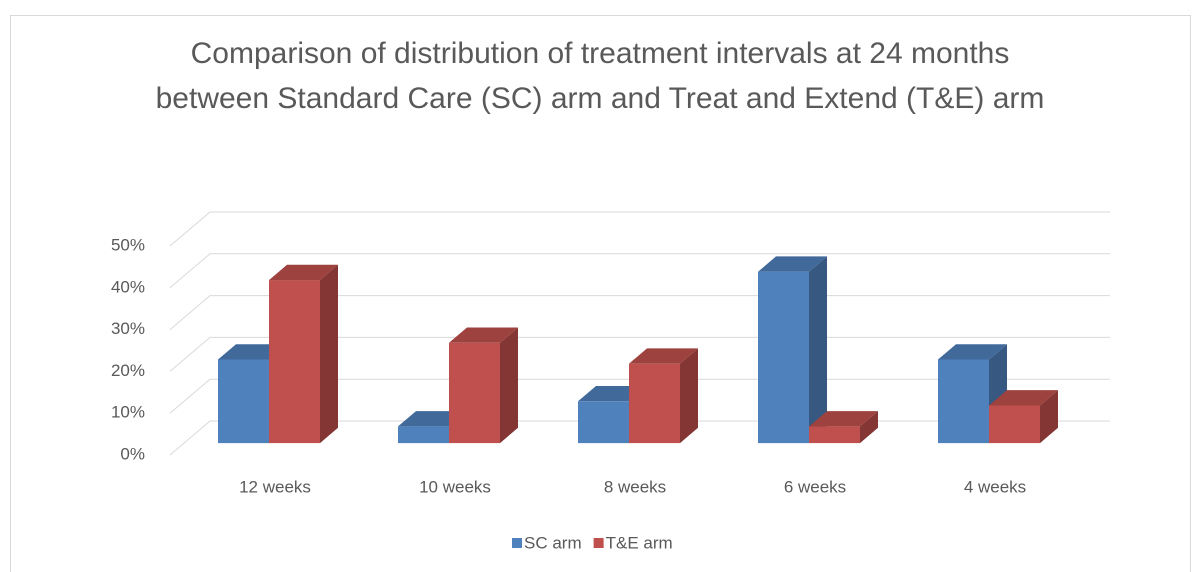 This screenshot has width=1201, height=572. I want to click on y-tick-label: 40%, so click(128, 286).